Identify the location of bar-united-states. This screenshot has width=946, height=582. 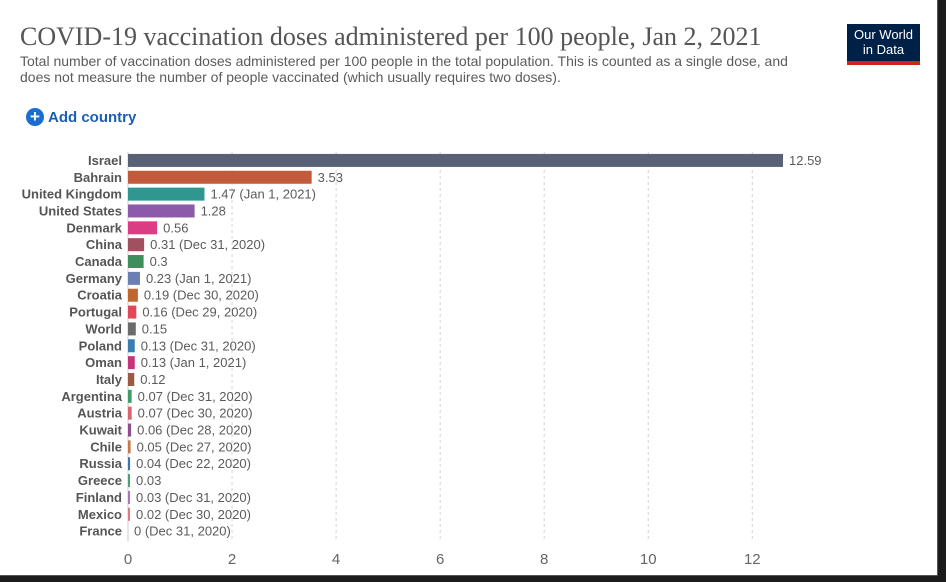
(161, 211).